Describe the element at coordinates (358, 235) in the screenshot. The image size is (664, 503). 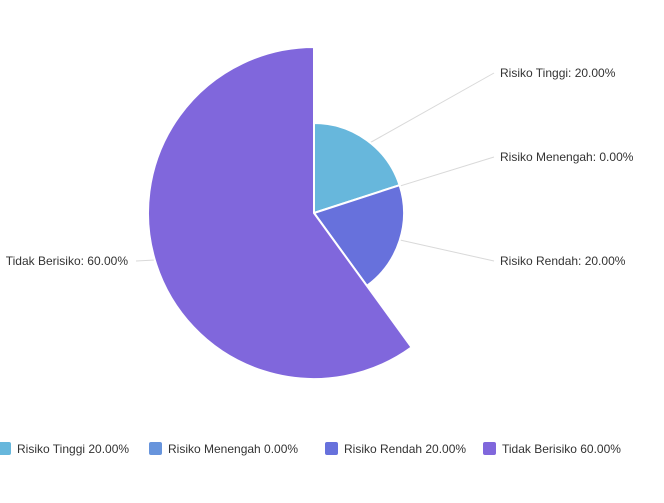
I see `pie-slice-risiko-rendah` at that location.